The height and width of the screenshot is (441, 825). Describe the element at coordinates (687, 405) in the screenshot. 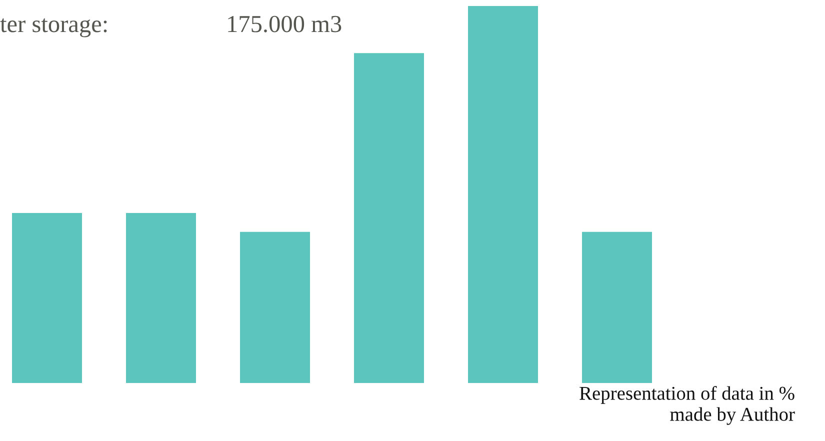

I see `text: Representation of data in % made by Author` at that location.